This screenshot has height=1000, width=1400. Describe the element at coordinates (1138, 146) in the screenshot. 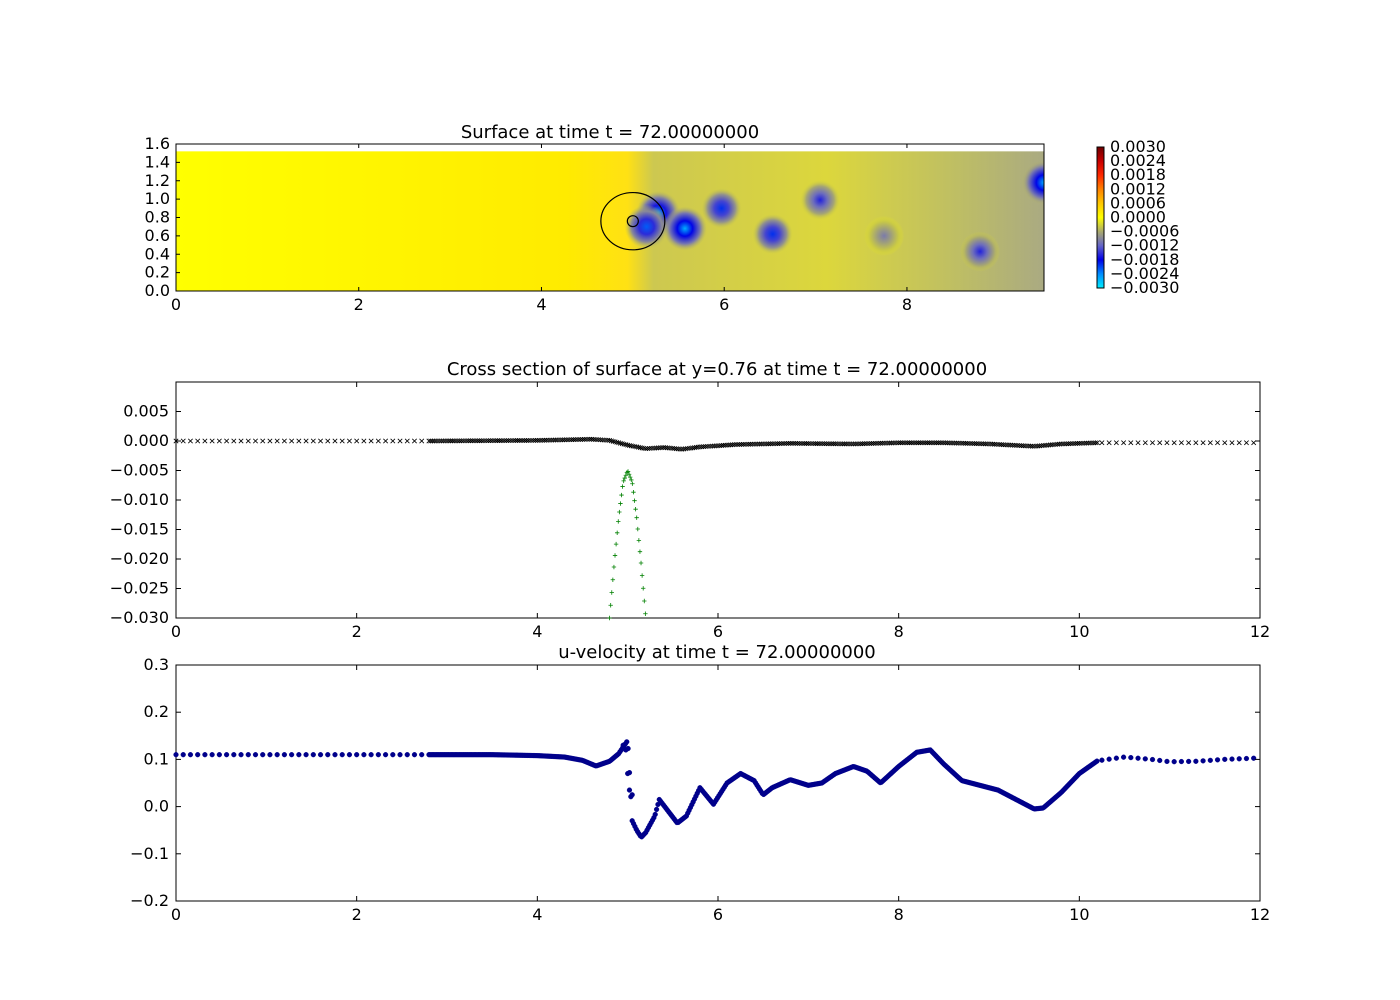

I see `colorbar-tick-label: 0.0030` at that location.